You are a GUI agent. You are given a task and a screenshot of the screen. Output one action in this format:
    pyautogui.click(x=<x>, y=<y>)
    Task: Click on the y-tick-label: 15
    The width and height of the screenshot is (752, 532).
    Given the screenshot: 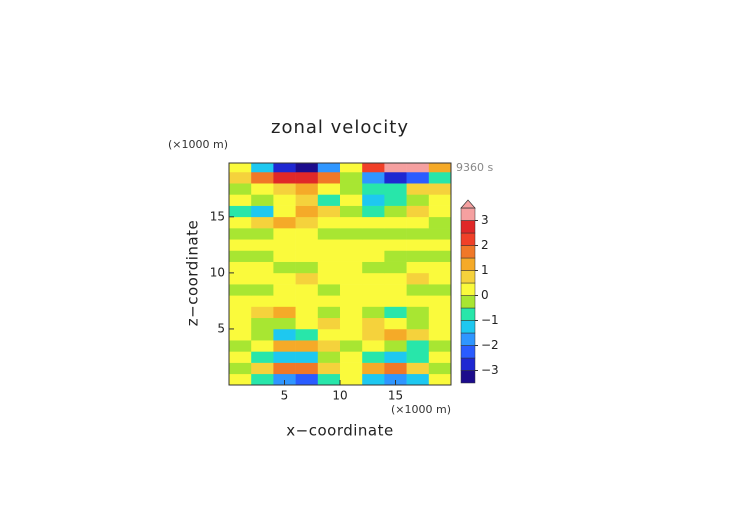 What is the action you would take?
    pyautogui.click(x=217, y=216)
    